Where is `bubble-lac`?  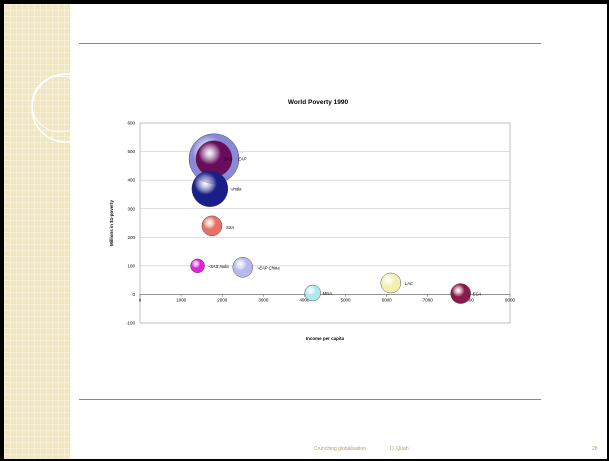
bubble-lac is located at coordinates (390, 283).